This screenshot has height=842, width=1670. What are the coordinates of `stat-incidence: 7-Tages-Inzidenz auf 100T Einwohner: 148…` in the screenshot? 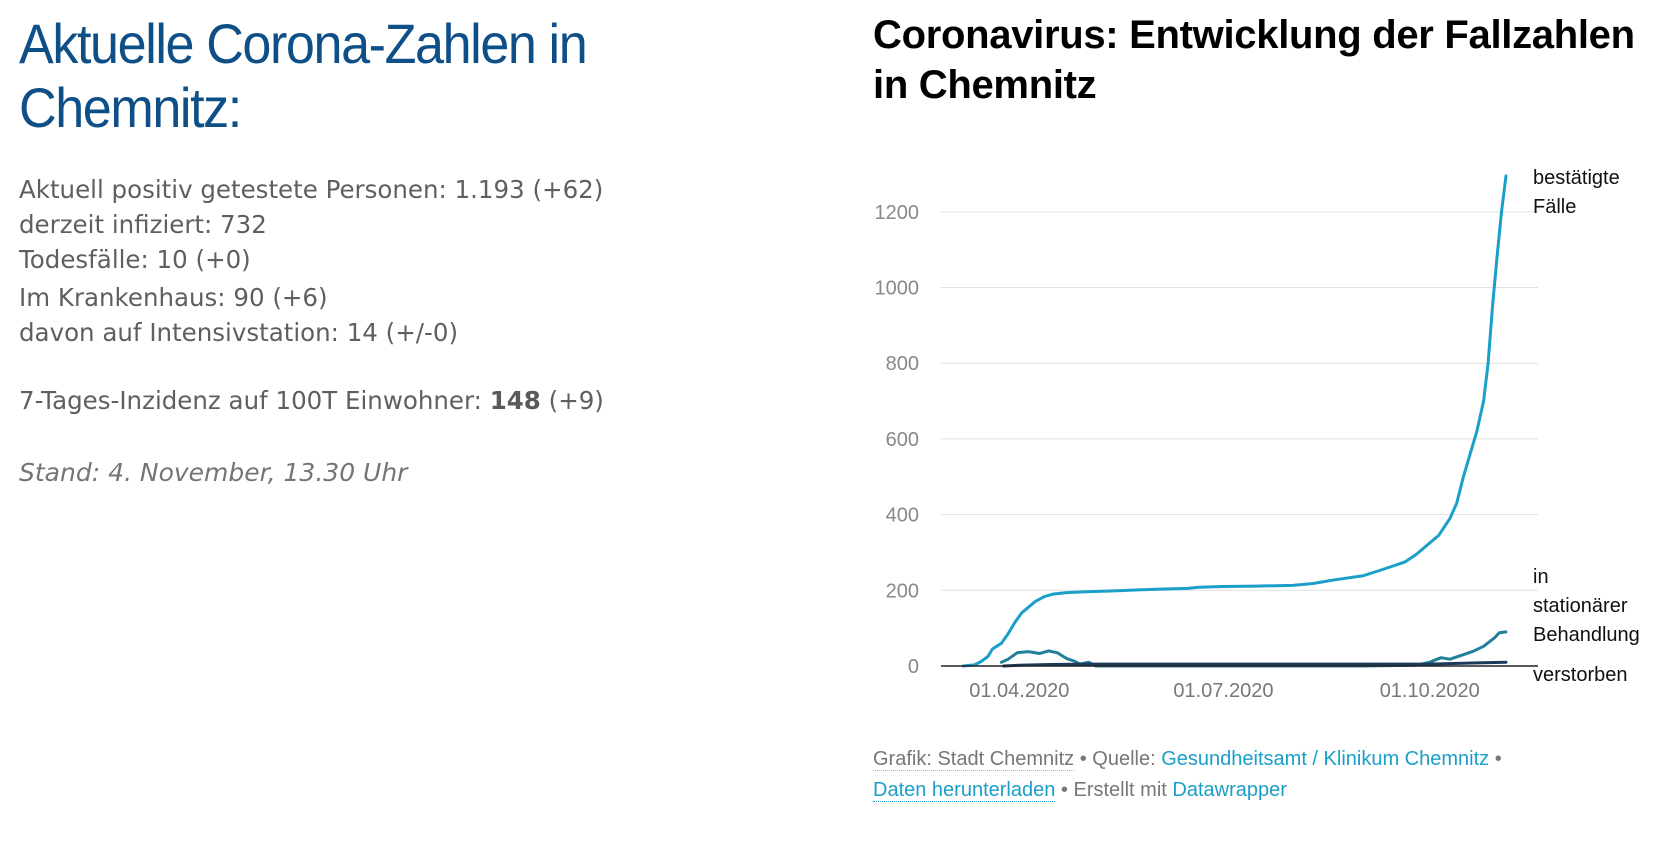 It's located at (429, 400).